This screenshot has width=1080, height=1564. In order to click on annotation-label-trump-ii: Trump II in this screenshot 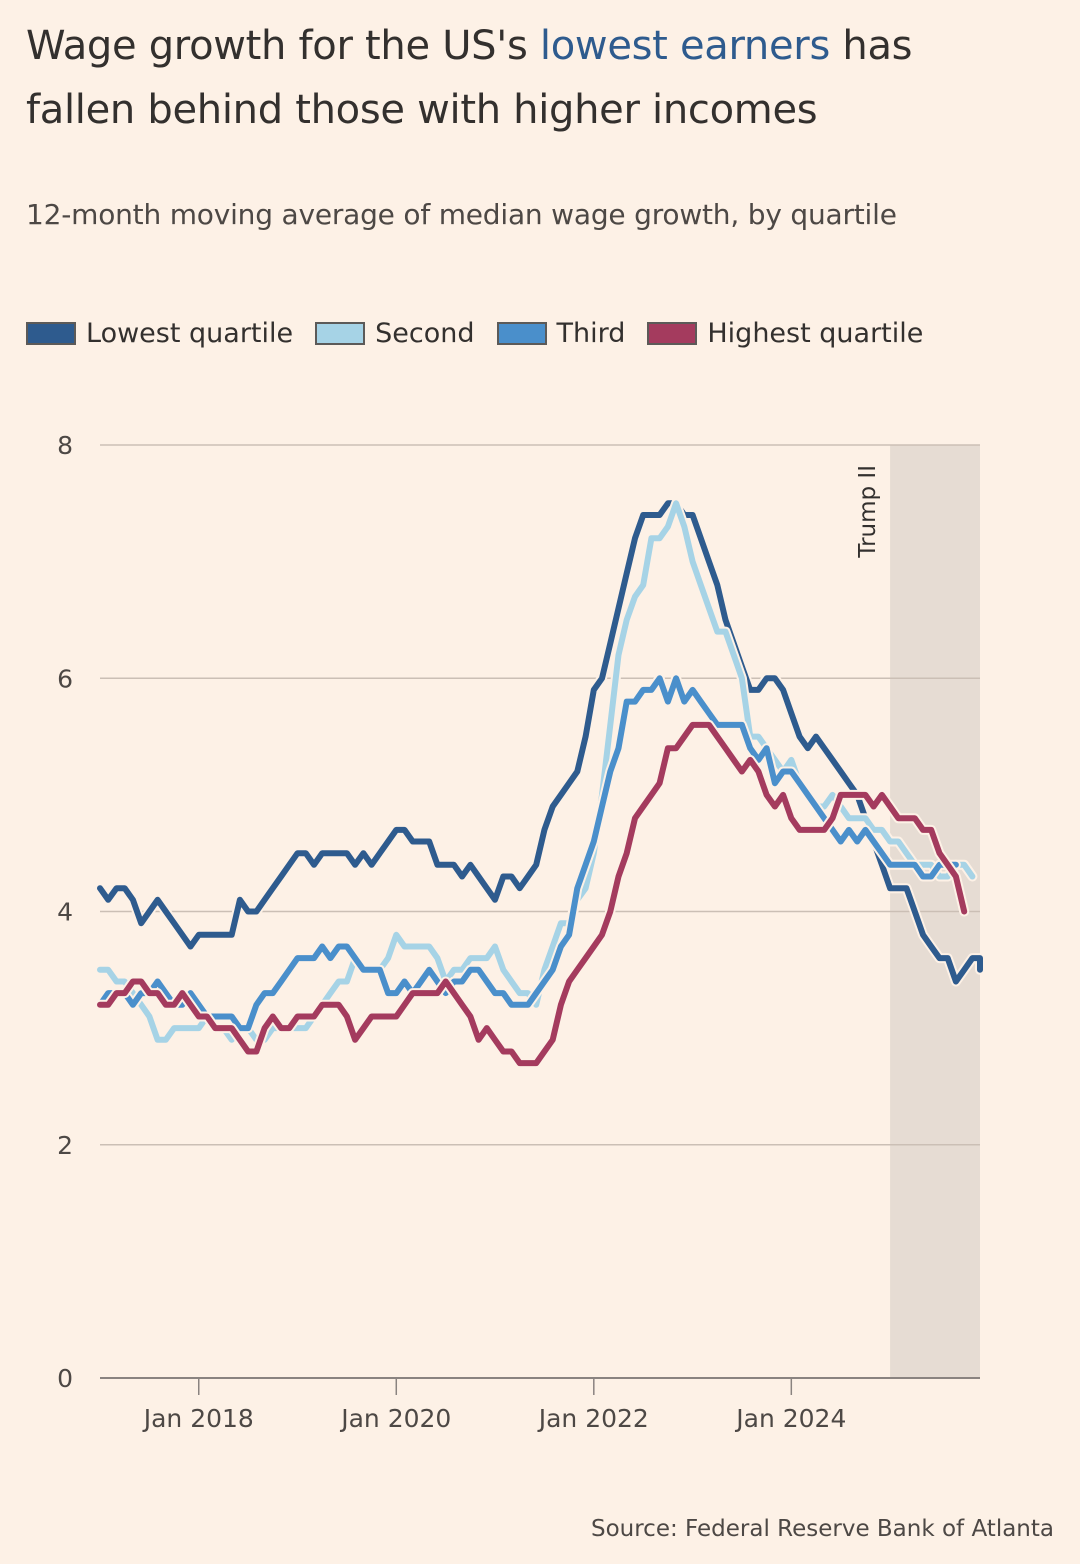, I will do `click(868, 512)`.